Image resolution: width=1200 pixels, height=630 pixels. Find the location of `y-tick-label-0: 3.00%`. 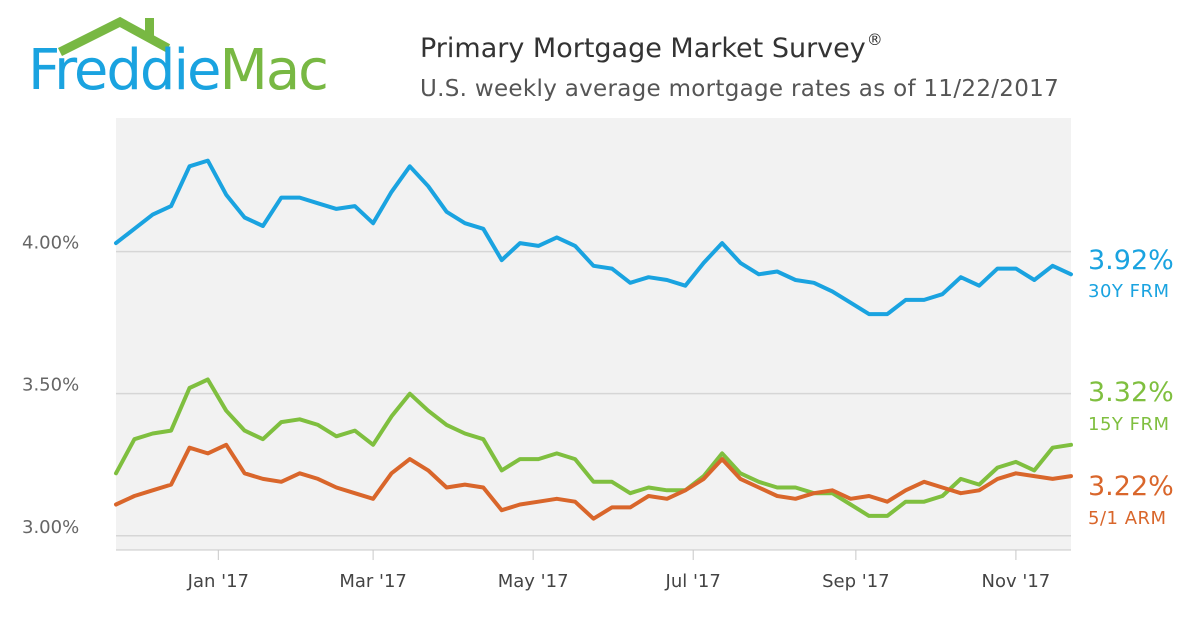

y-tick-label-0: 3.00% is located at coordinates (50, 527).